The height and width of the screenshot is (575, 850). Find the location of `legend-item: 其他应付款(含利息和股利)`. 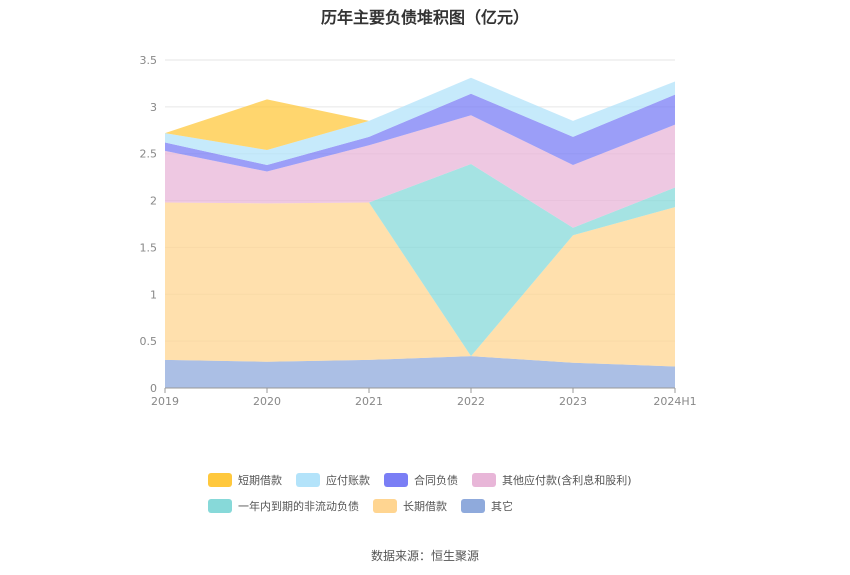

legend-item: 其他应付款(含利息和股利) is located at coordinates (552, 480).